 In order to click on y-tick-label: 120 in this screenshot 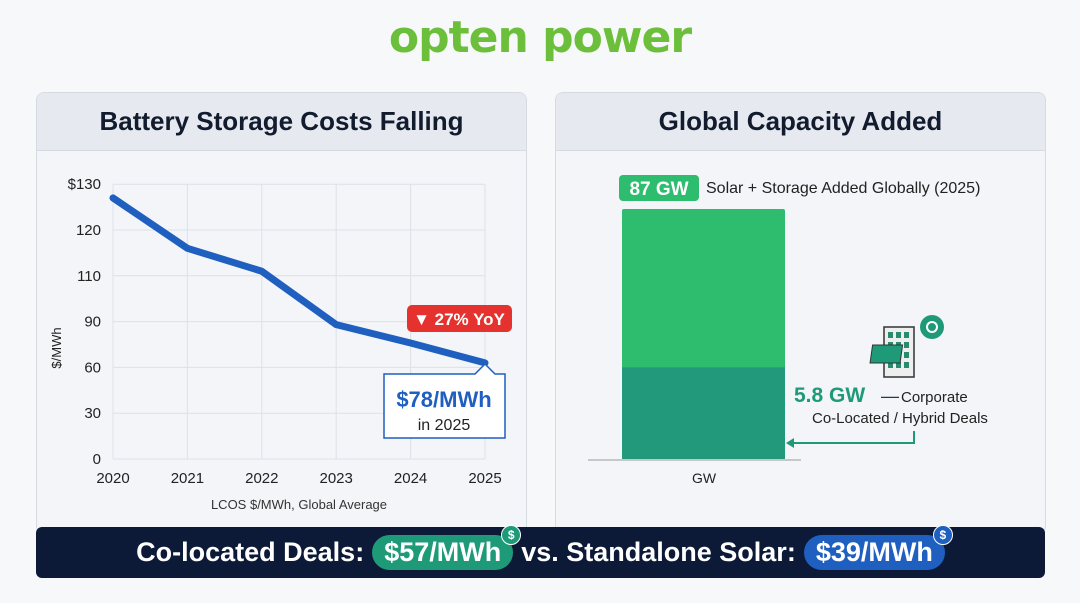, I will do `click(88, 230)`.